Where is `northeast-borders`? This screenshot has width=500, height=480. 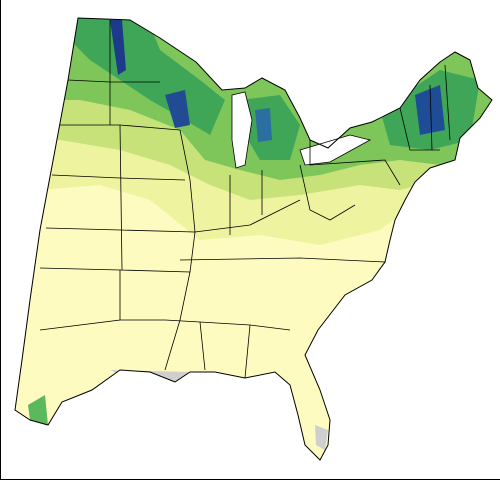 northeast-borders is located at coordinates (425, 107).